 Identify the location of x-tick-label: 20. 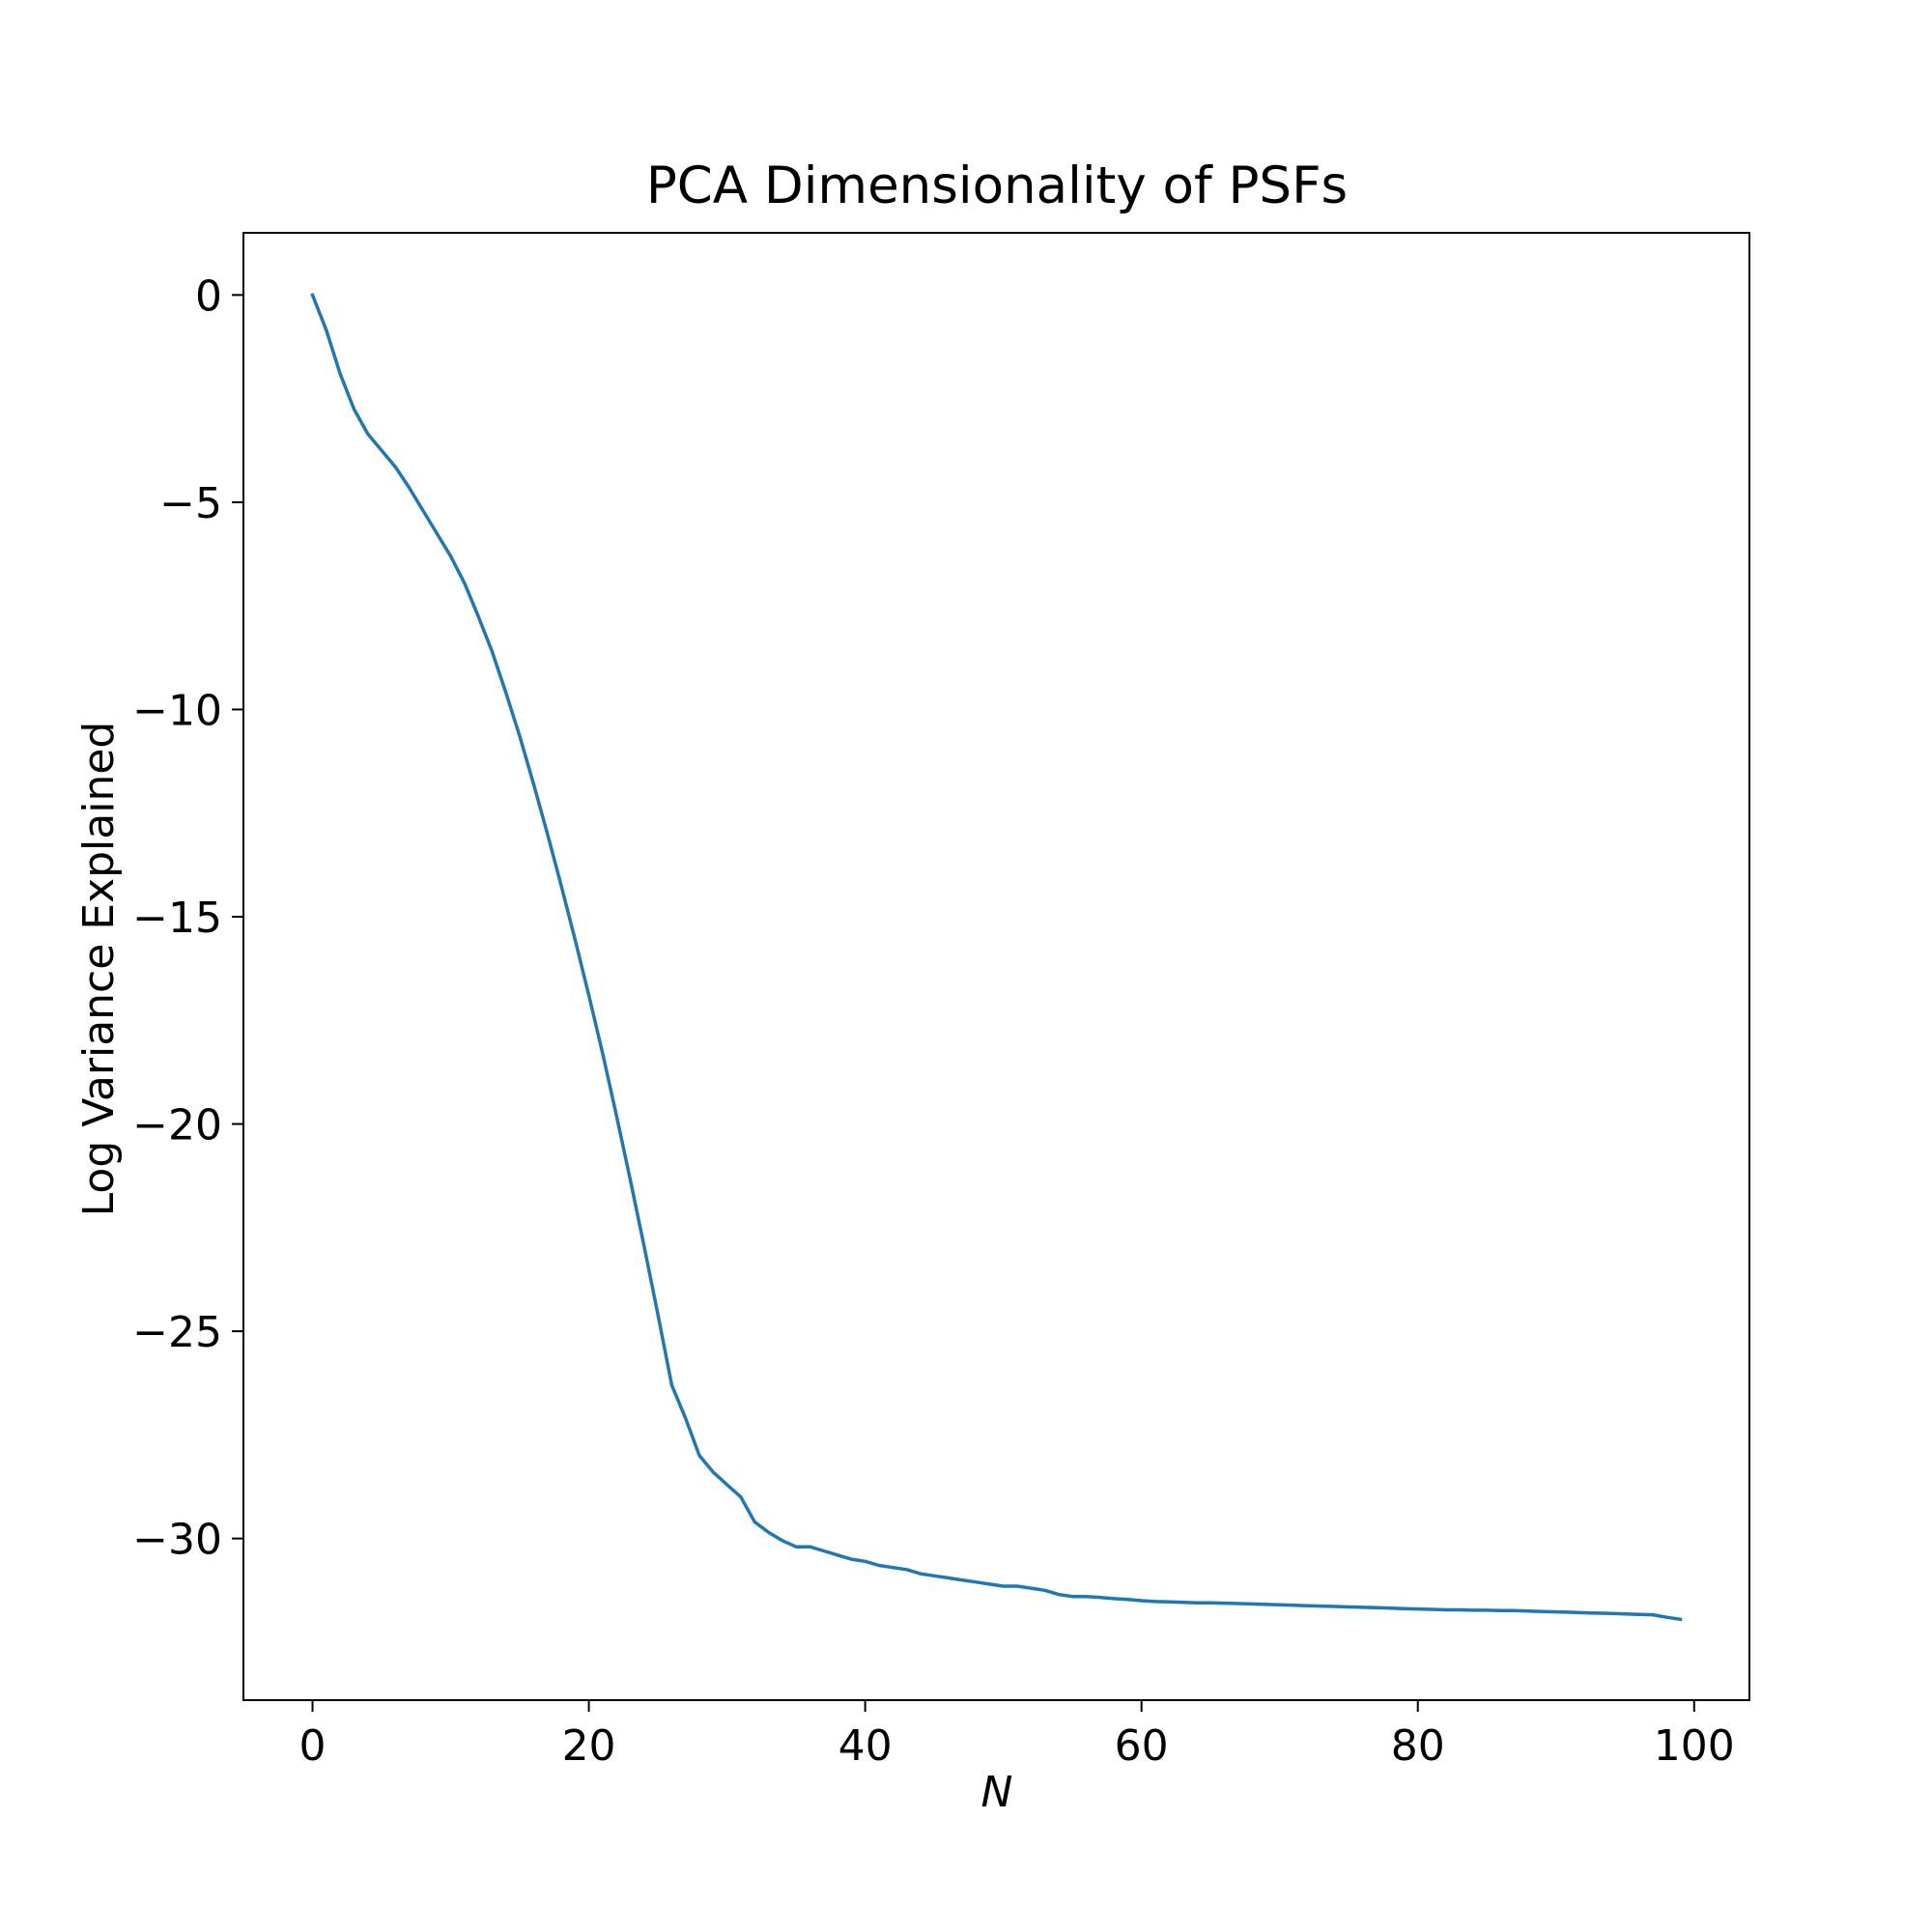
(589, 1746).